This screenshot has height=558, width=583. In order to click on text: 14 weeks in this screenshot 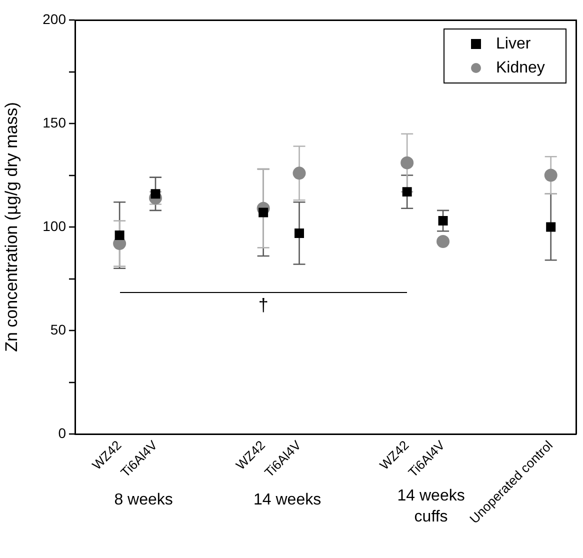, I will do `click(287, 499)`.